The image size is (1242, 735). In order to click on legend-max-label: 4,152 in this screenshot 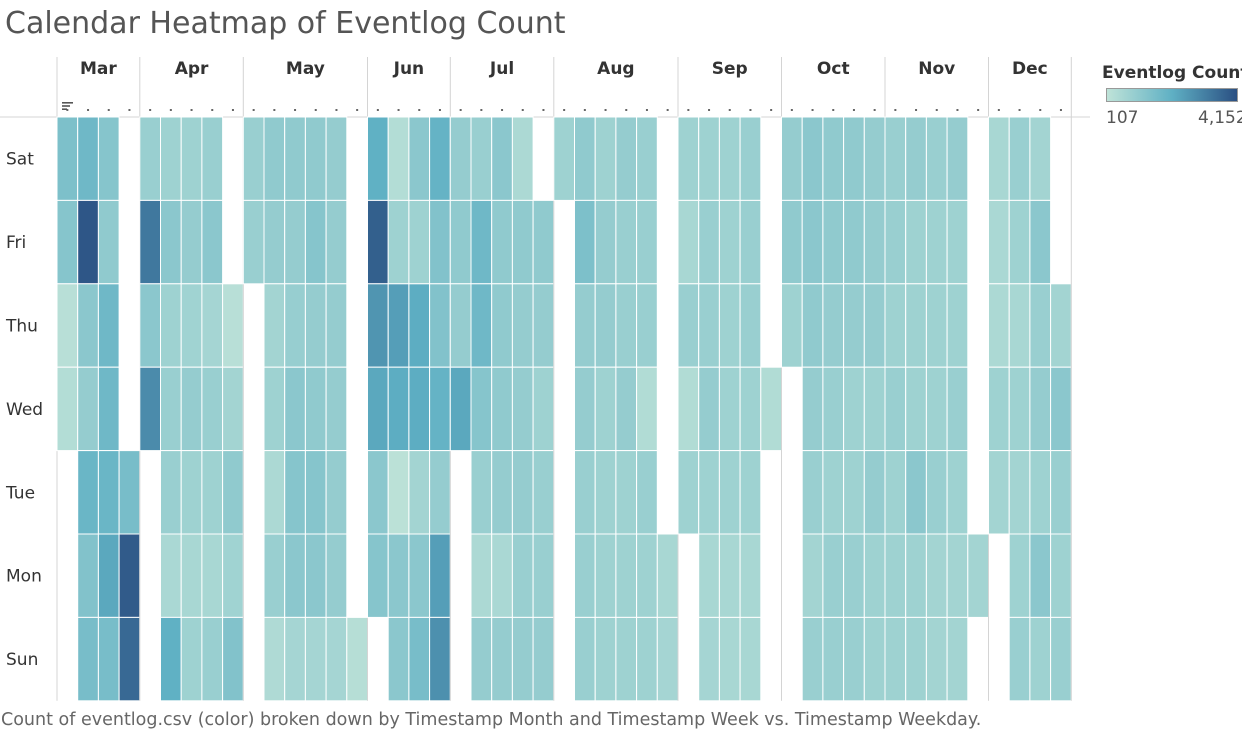, I will do `click(1220, 118)`.